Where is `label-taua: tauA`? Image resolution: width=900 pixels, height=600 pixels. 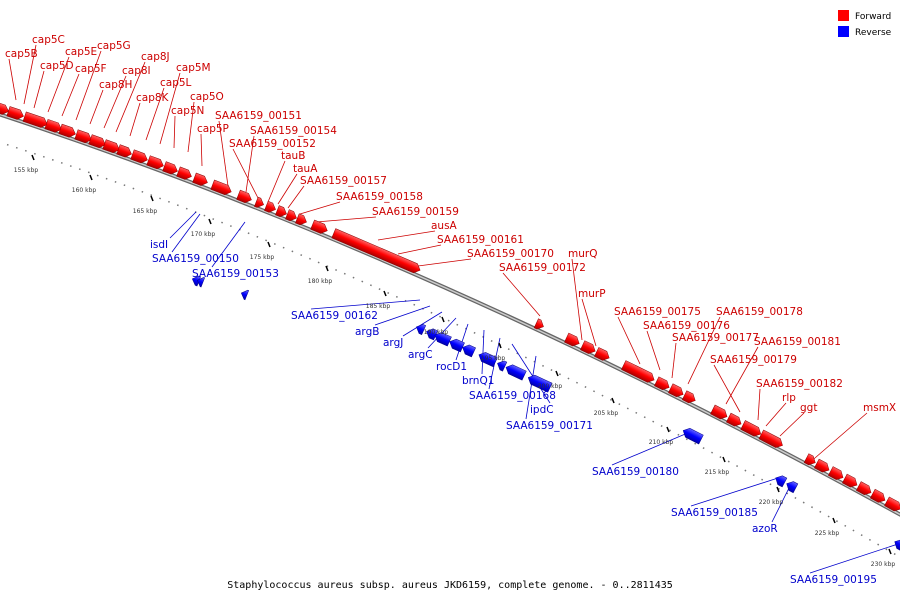
label-taua: tauA is located at coordinates (305, 169).